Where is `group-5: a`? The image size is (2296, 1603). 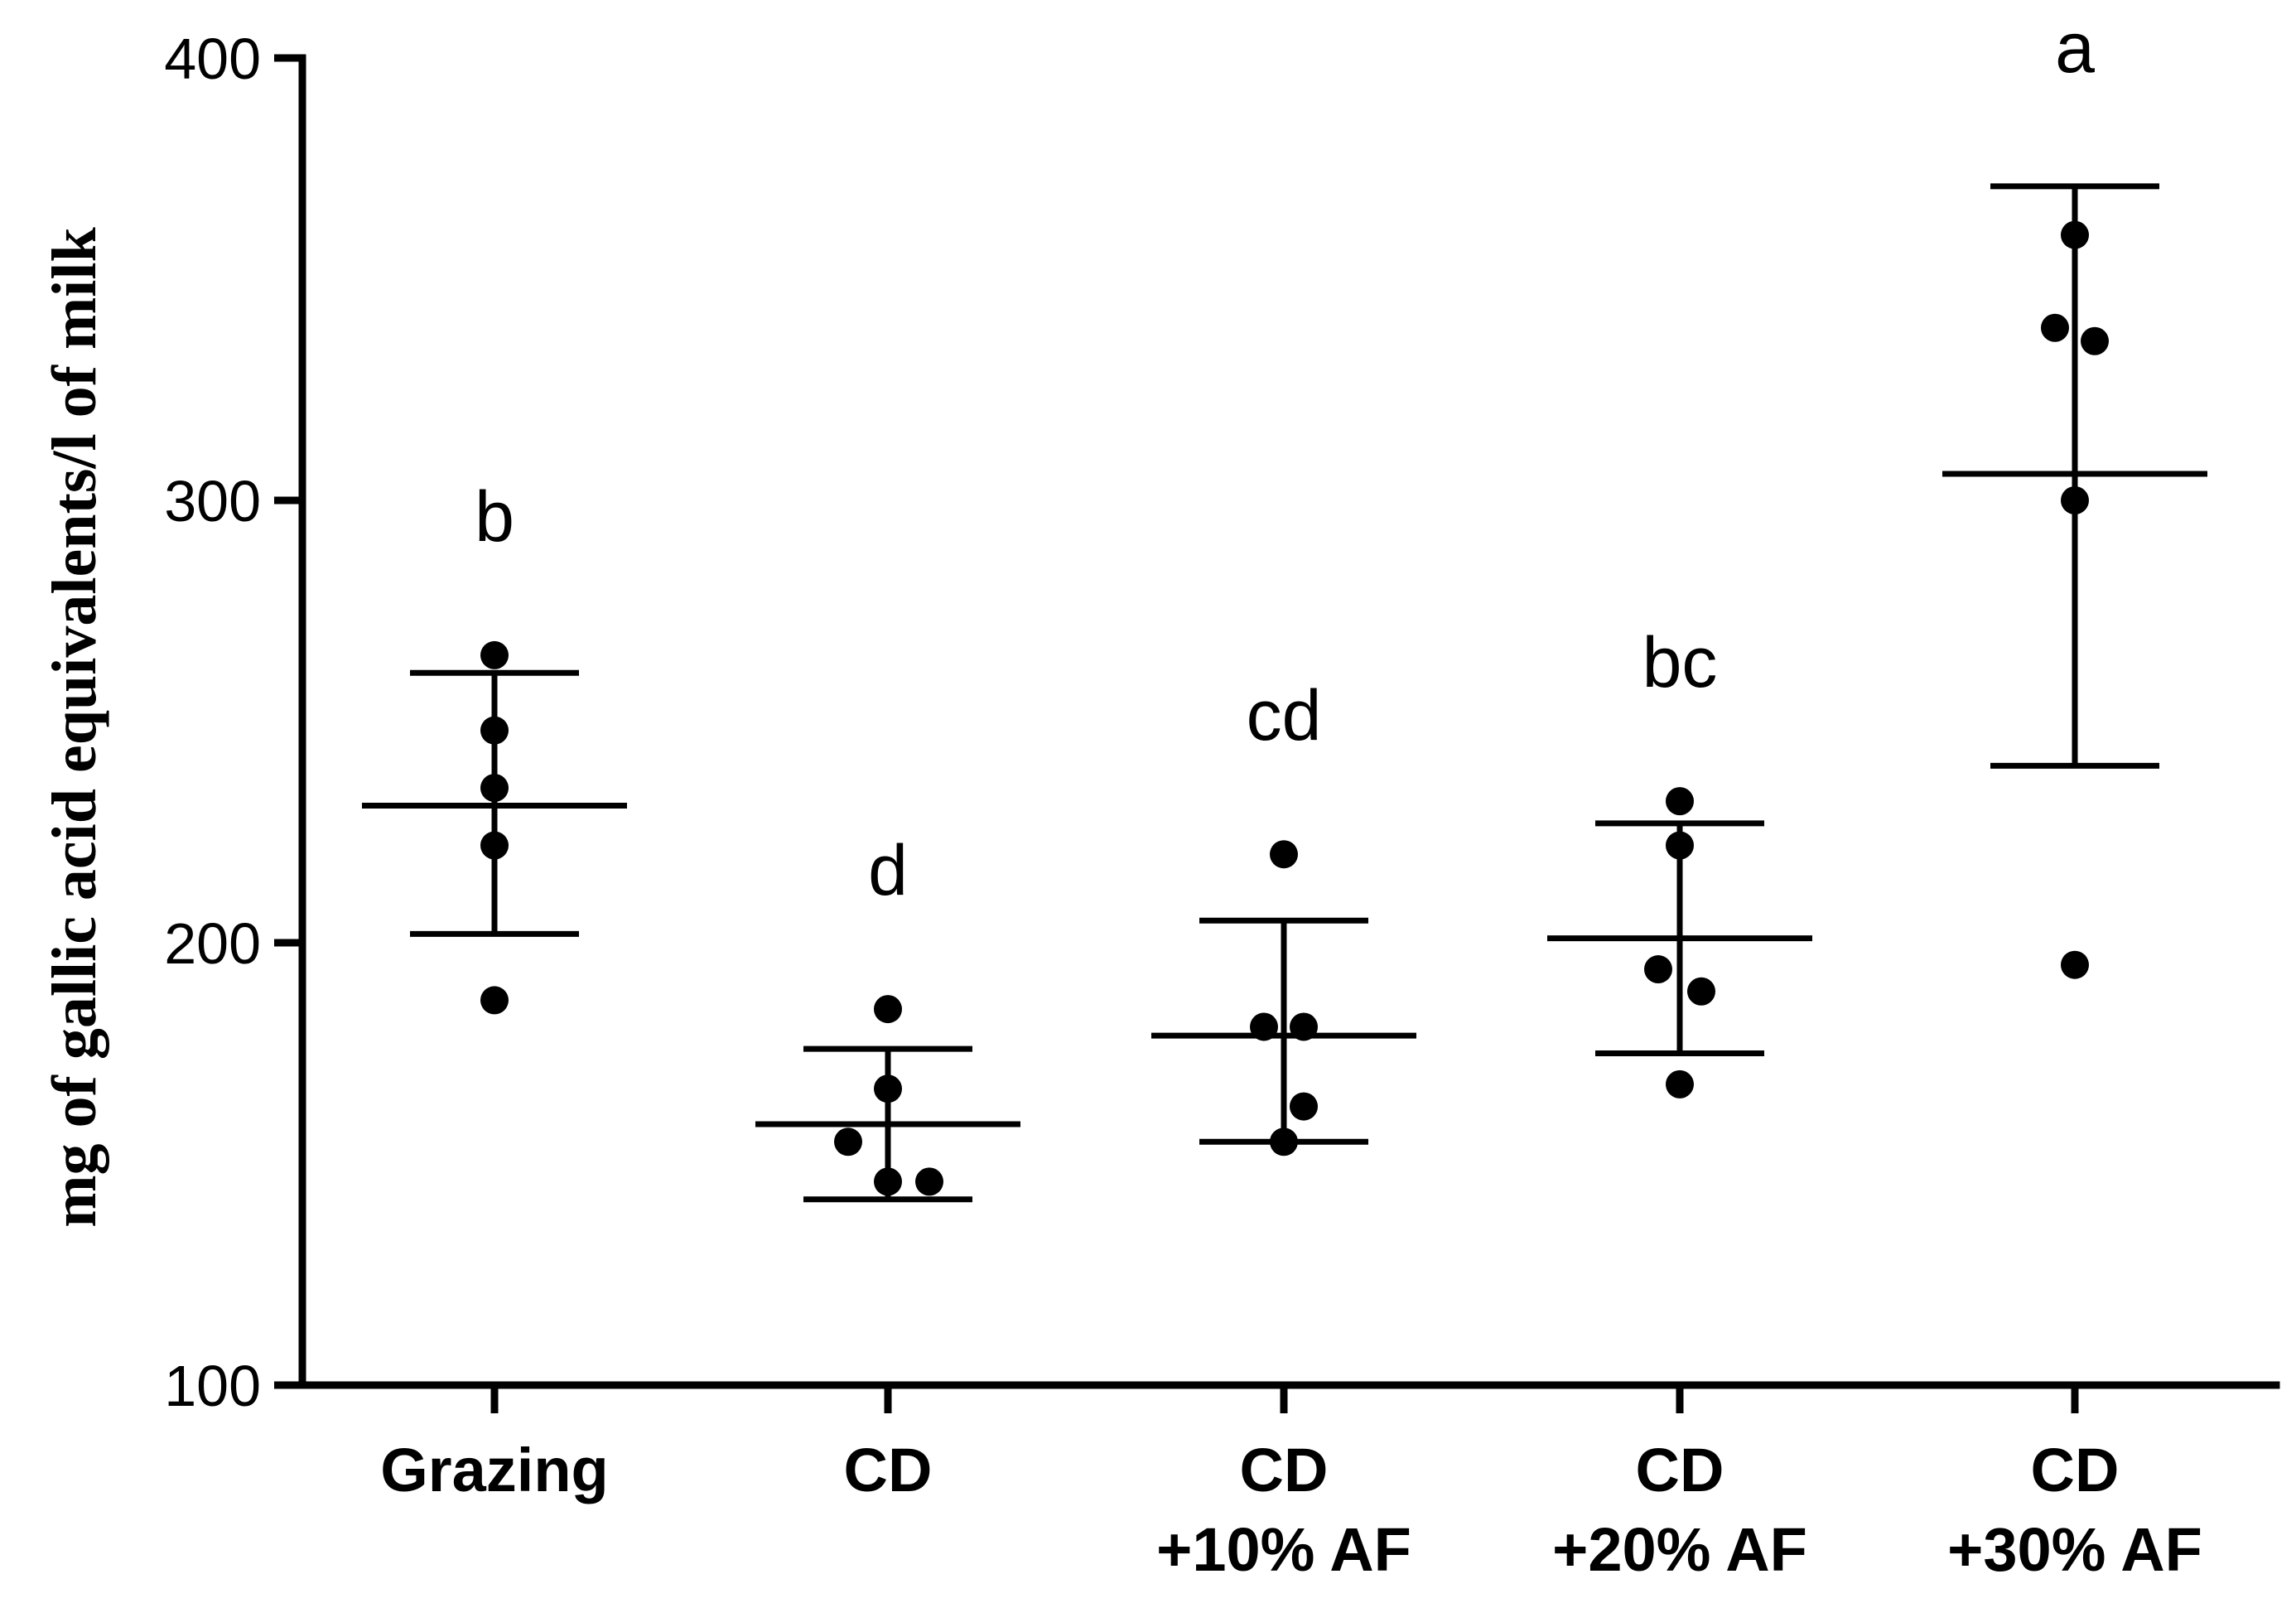
group-5: a is located at coordinates (2074, 493).